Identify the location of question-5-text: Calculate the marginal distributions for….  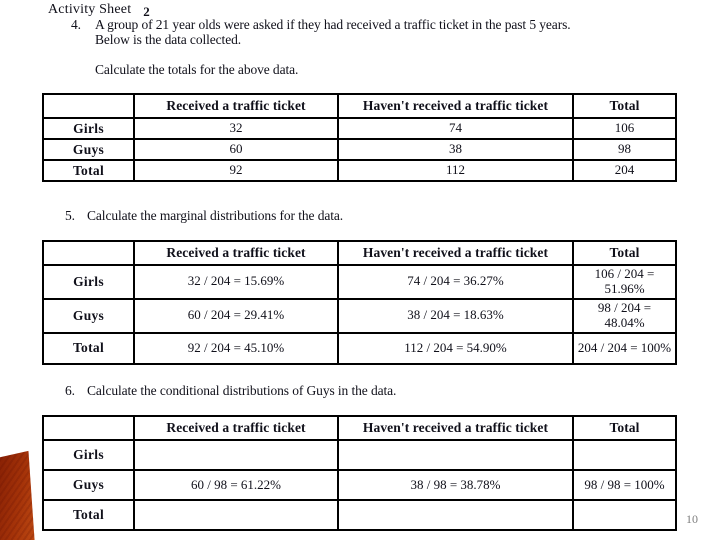
(215, 215).